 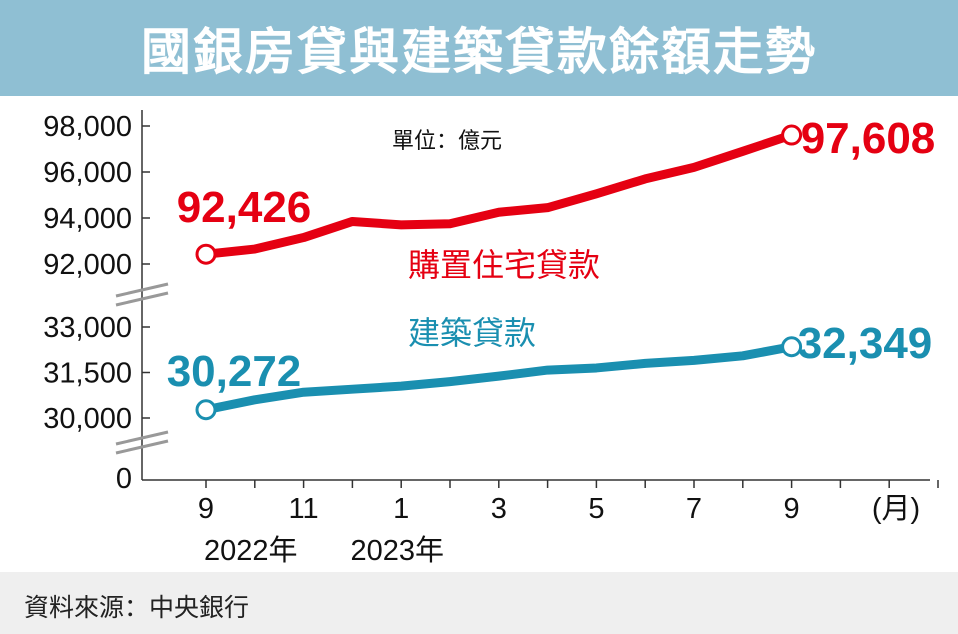 I want to click on y-tick-label-zero: 0, so click(x=124, y=479).